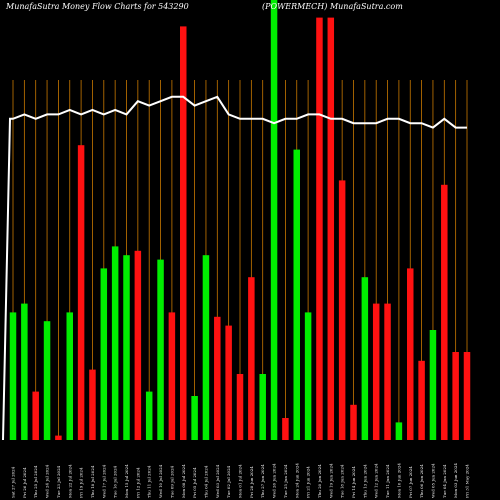 The height and width of the screenshot is (500, 500). What do you see at coordinates (35, 481) in the screenshot?
I see `x-tick-label: Thu 25 Jul 2024` at bounding box center [35, 481].